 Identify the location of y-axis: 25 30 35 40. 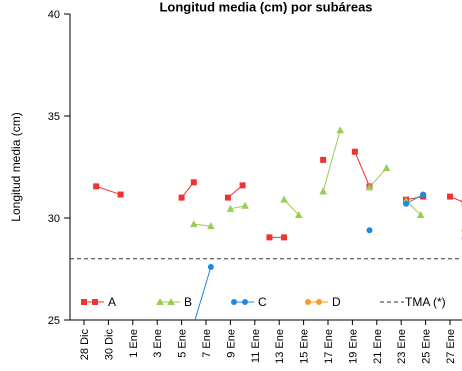
(59, 168).